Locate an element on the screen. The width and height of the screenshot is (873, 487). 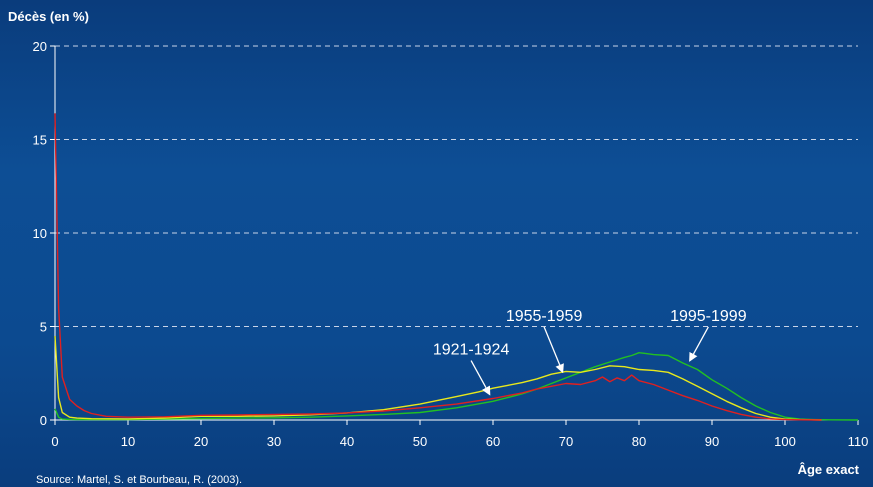
x-tick-label-110: 110 is located at coordinates (858, 441).